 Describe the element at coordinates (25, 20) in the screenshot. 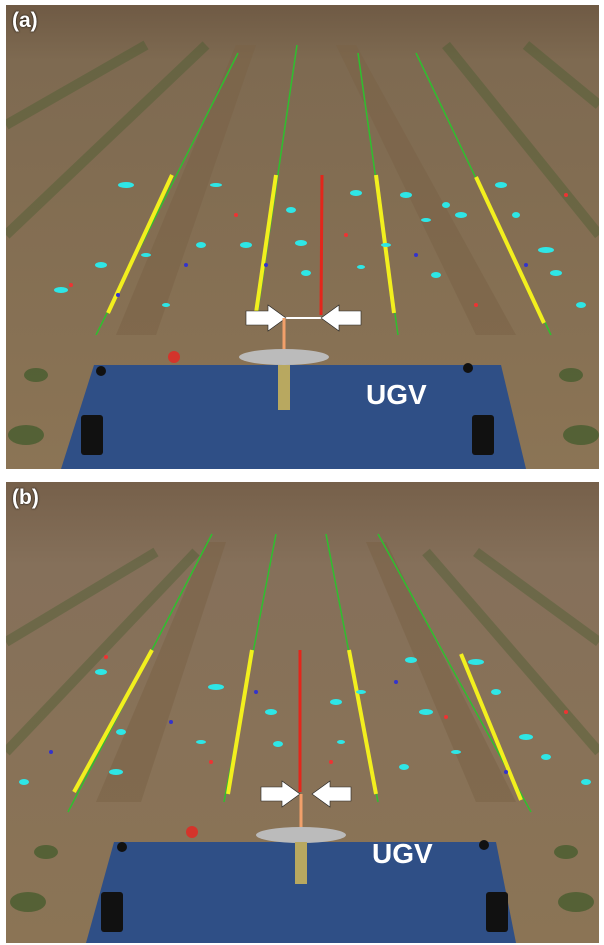

I see `panel-label: (a)` at that location.